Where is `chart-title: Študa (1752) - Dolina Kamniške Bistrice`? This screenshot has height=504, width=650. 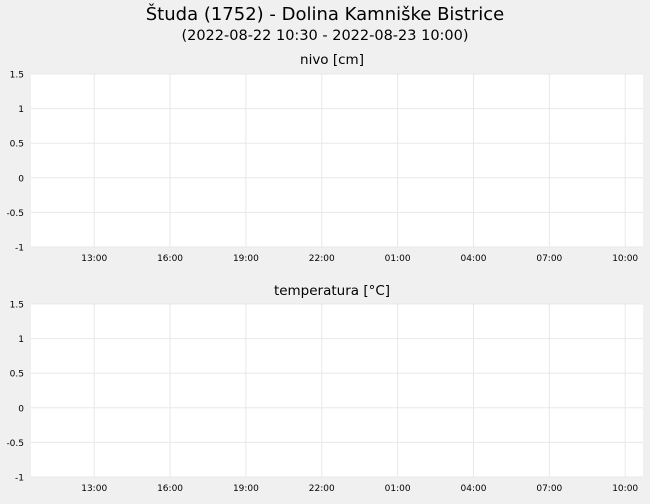
chart-title: Študa (1752) - Dolina Kamniške Bistrice is located at coordinates (325, 14).